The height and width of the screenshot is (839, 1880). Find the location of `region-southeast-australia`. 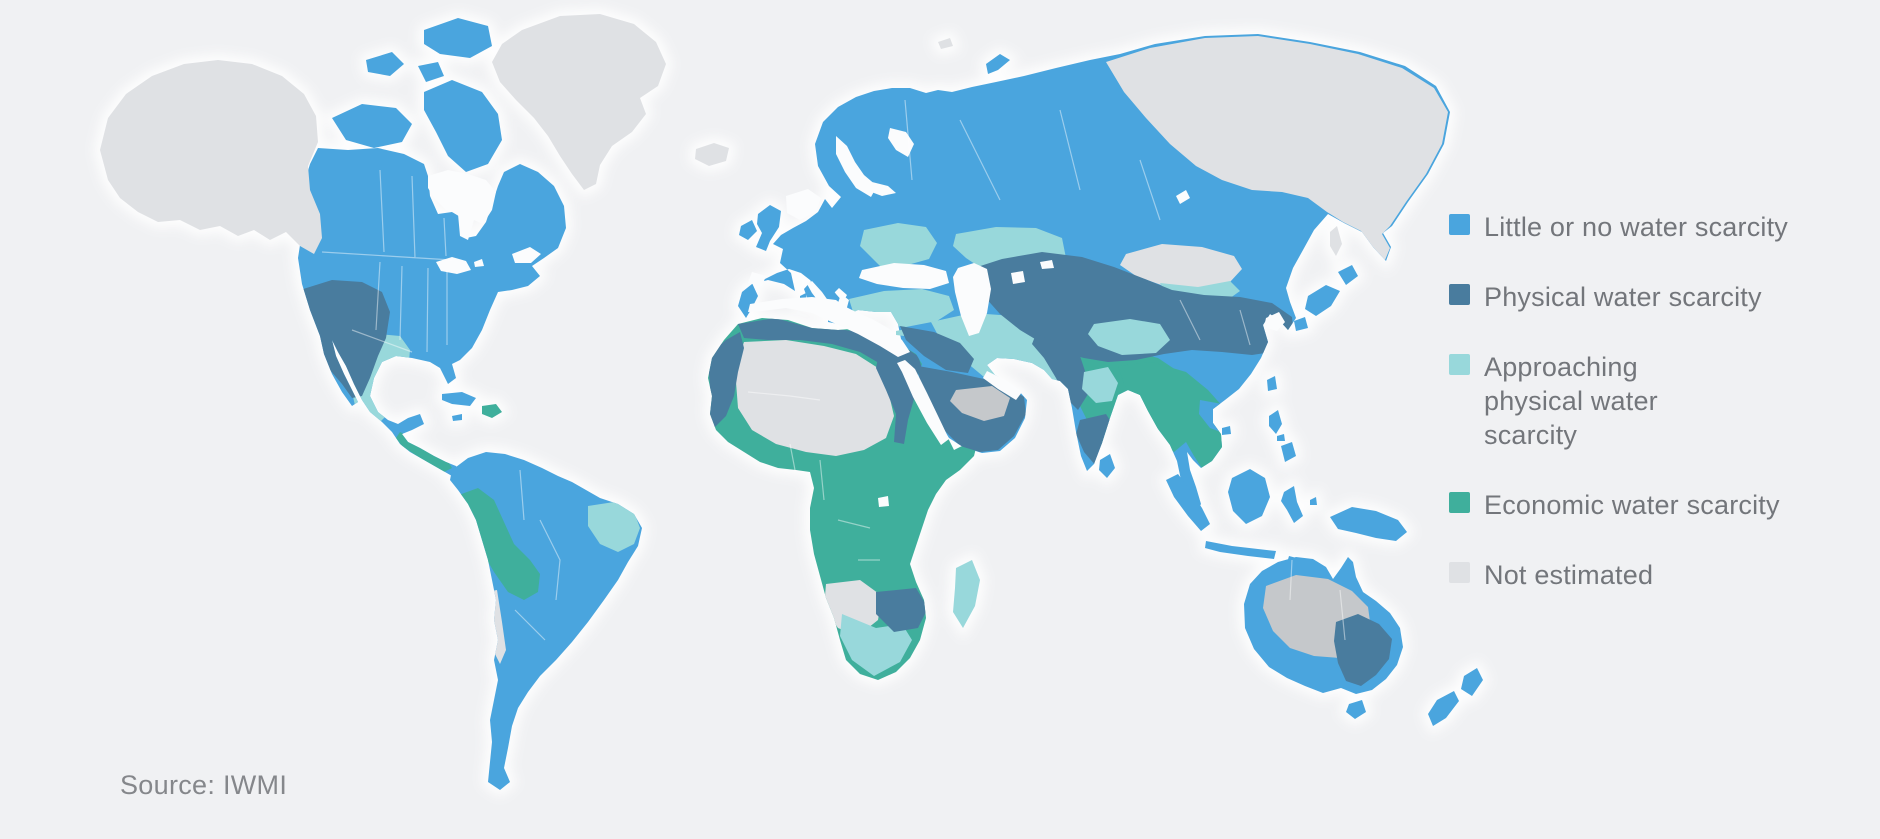

region-southeast-australia is located at coordinates (1363, 650).